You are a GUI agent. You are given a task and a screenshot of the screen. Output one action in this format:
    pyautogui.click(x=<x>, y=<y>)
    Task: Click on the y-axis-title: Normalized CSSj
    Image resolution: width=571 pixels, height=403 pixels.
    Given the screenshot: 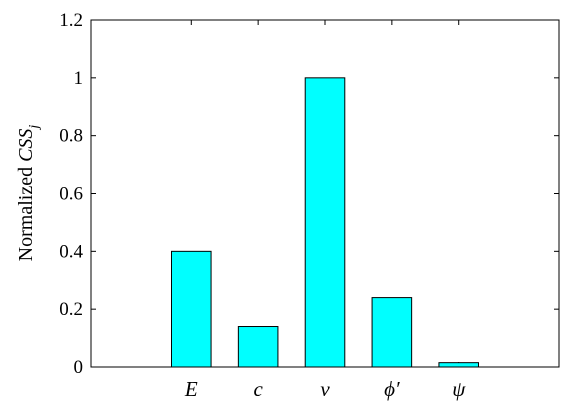 What is the action you would take?
    pyautogui.click(x=28, y=193)
    